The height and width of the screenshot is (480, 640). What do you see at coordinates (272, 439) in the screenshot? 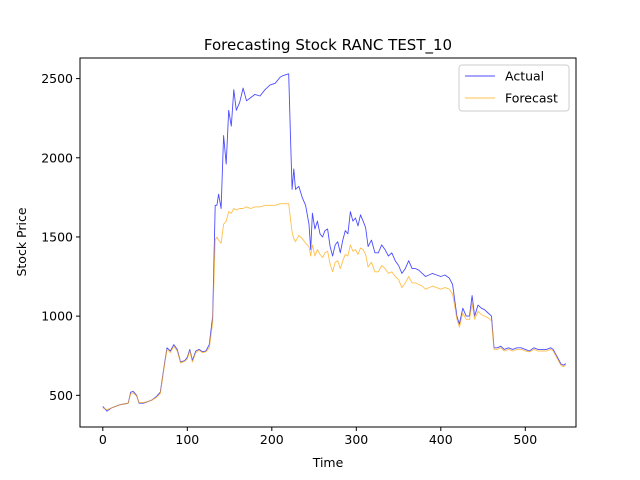
I see `x-tick-label: 200` at bounding box center [272, 439].